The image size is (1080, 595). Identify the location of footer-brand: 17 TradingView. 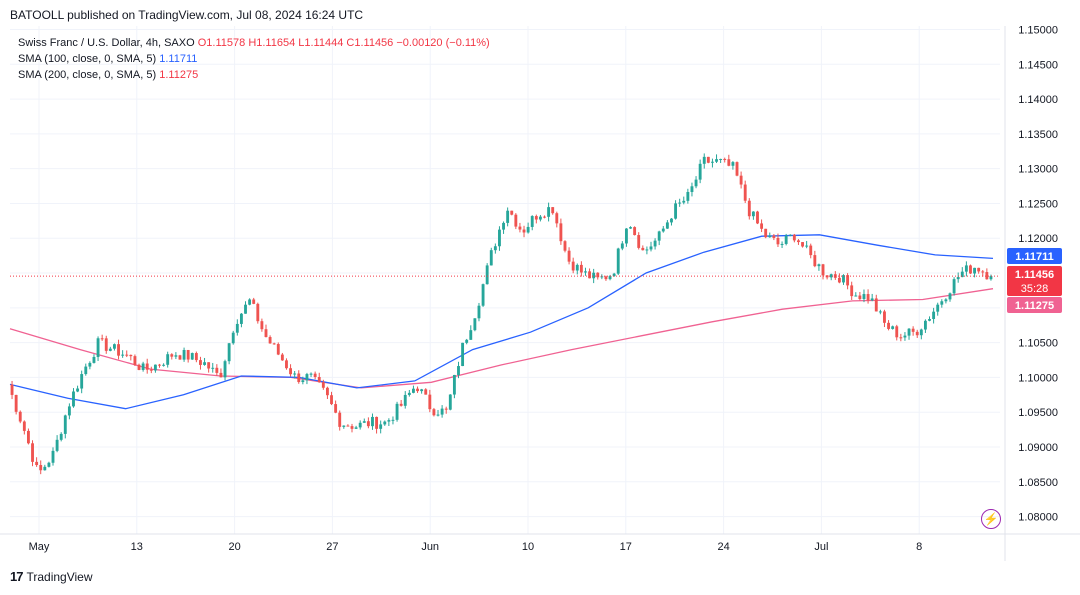
(51, 576).